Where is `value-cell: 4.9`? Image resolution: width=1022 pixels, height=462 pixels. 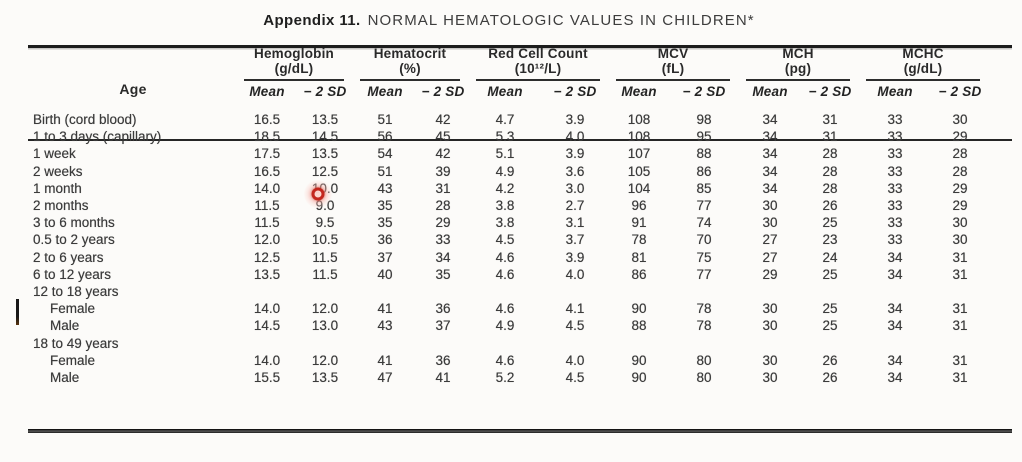 value-cell: 4.9 is located at coordinates (505, 171).